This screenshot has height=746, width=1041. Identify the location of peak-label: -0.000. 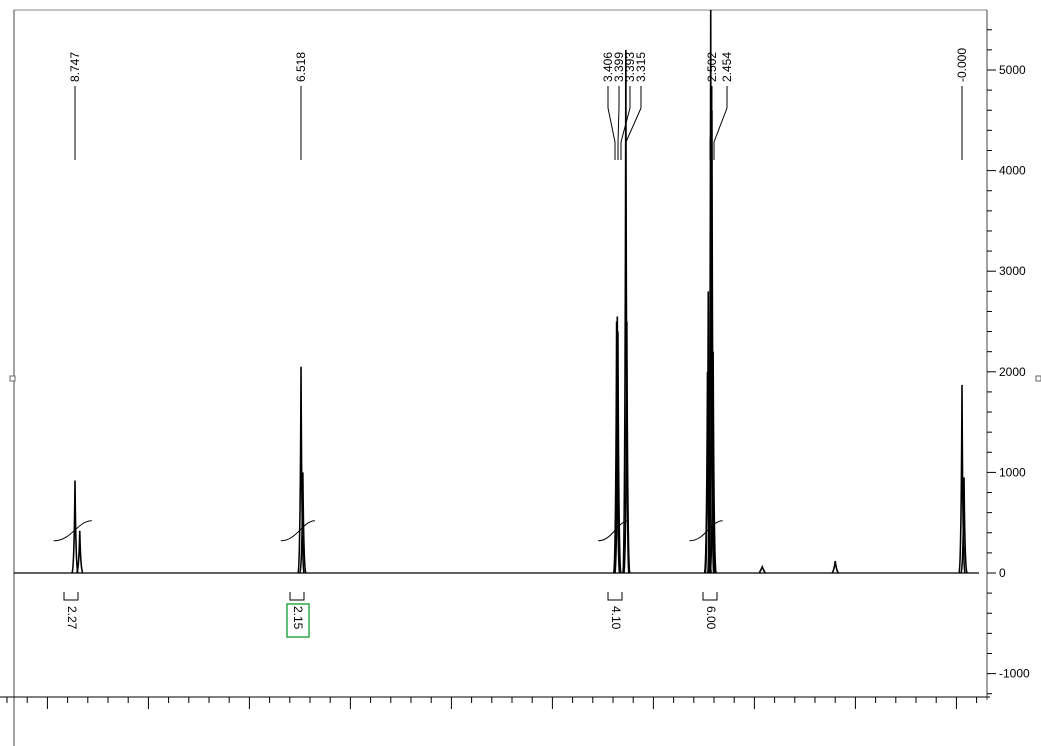
(962, 65).